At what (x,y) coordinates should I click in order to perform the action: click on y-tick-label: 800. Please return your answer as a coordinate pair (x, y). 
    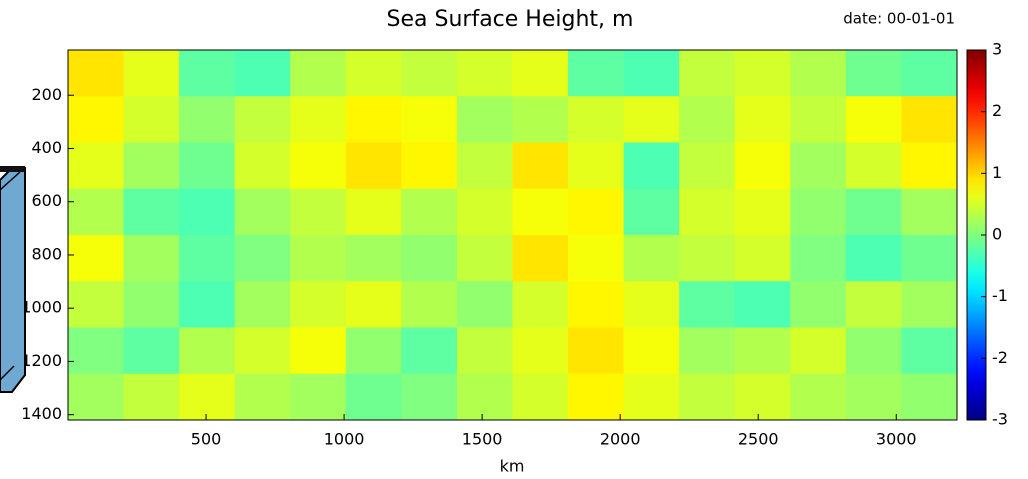
    Looking at the image, I should click on (46, 253).